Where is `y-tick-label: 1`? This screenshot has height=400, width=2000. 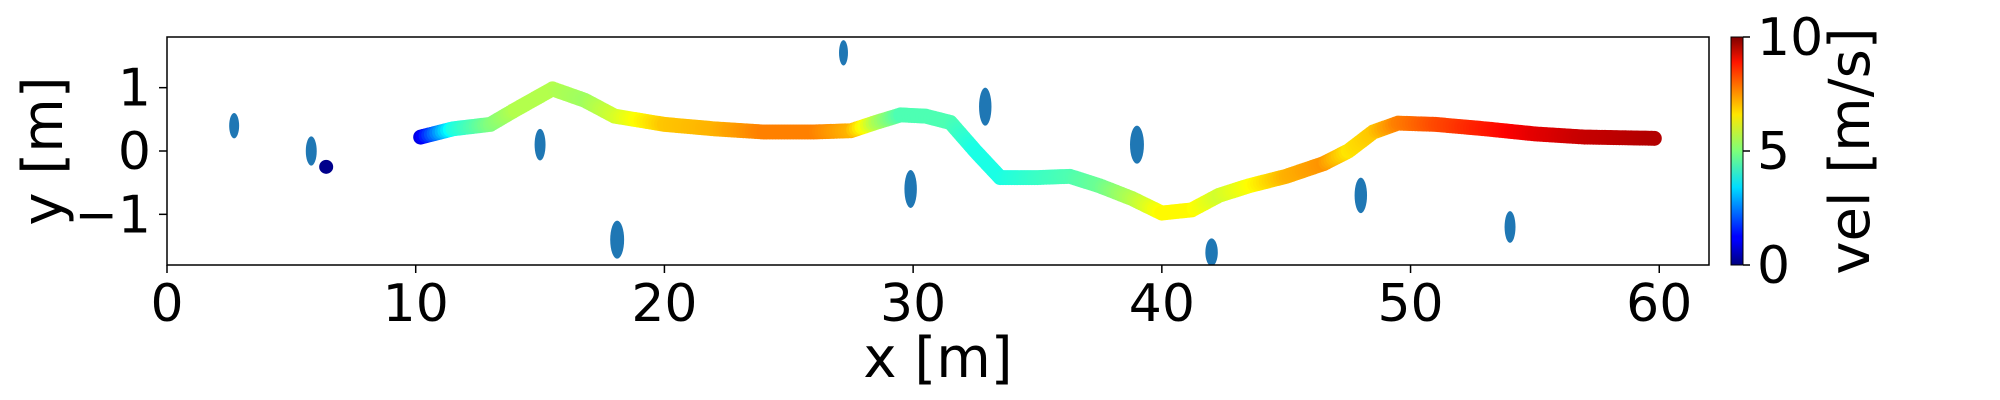
y-tick-label: 1 is located at coordinates (134, 89).